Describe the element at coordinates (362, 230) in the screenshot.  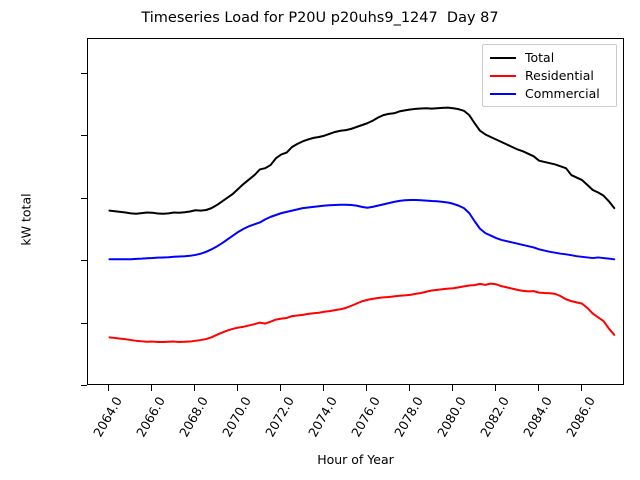
I see `series-line-commercial` at that location.